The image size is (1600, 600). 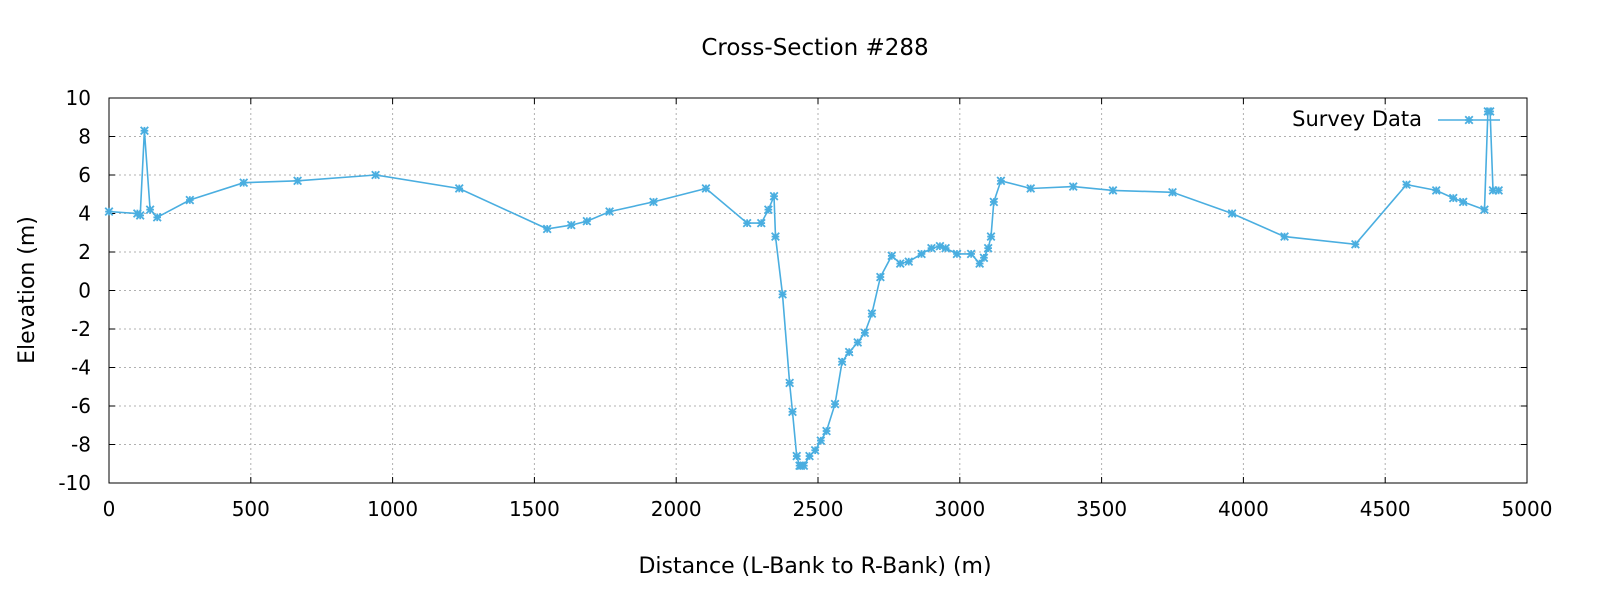 I want to click on x-tick-label: 2000, so click(x=676, y=509).